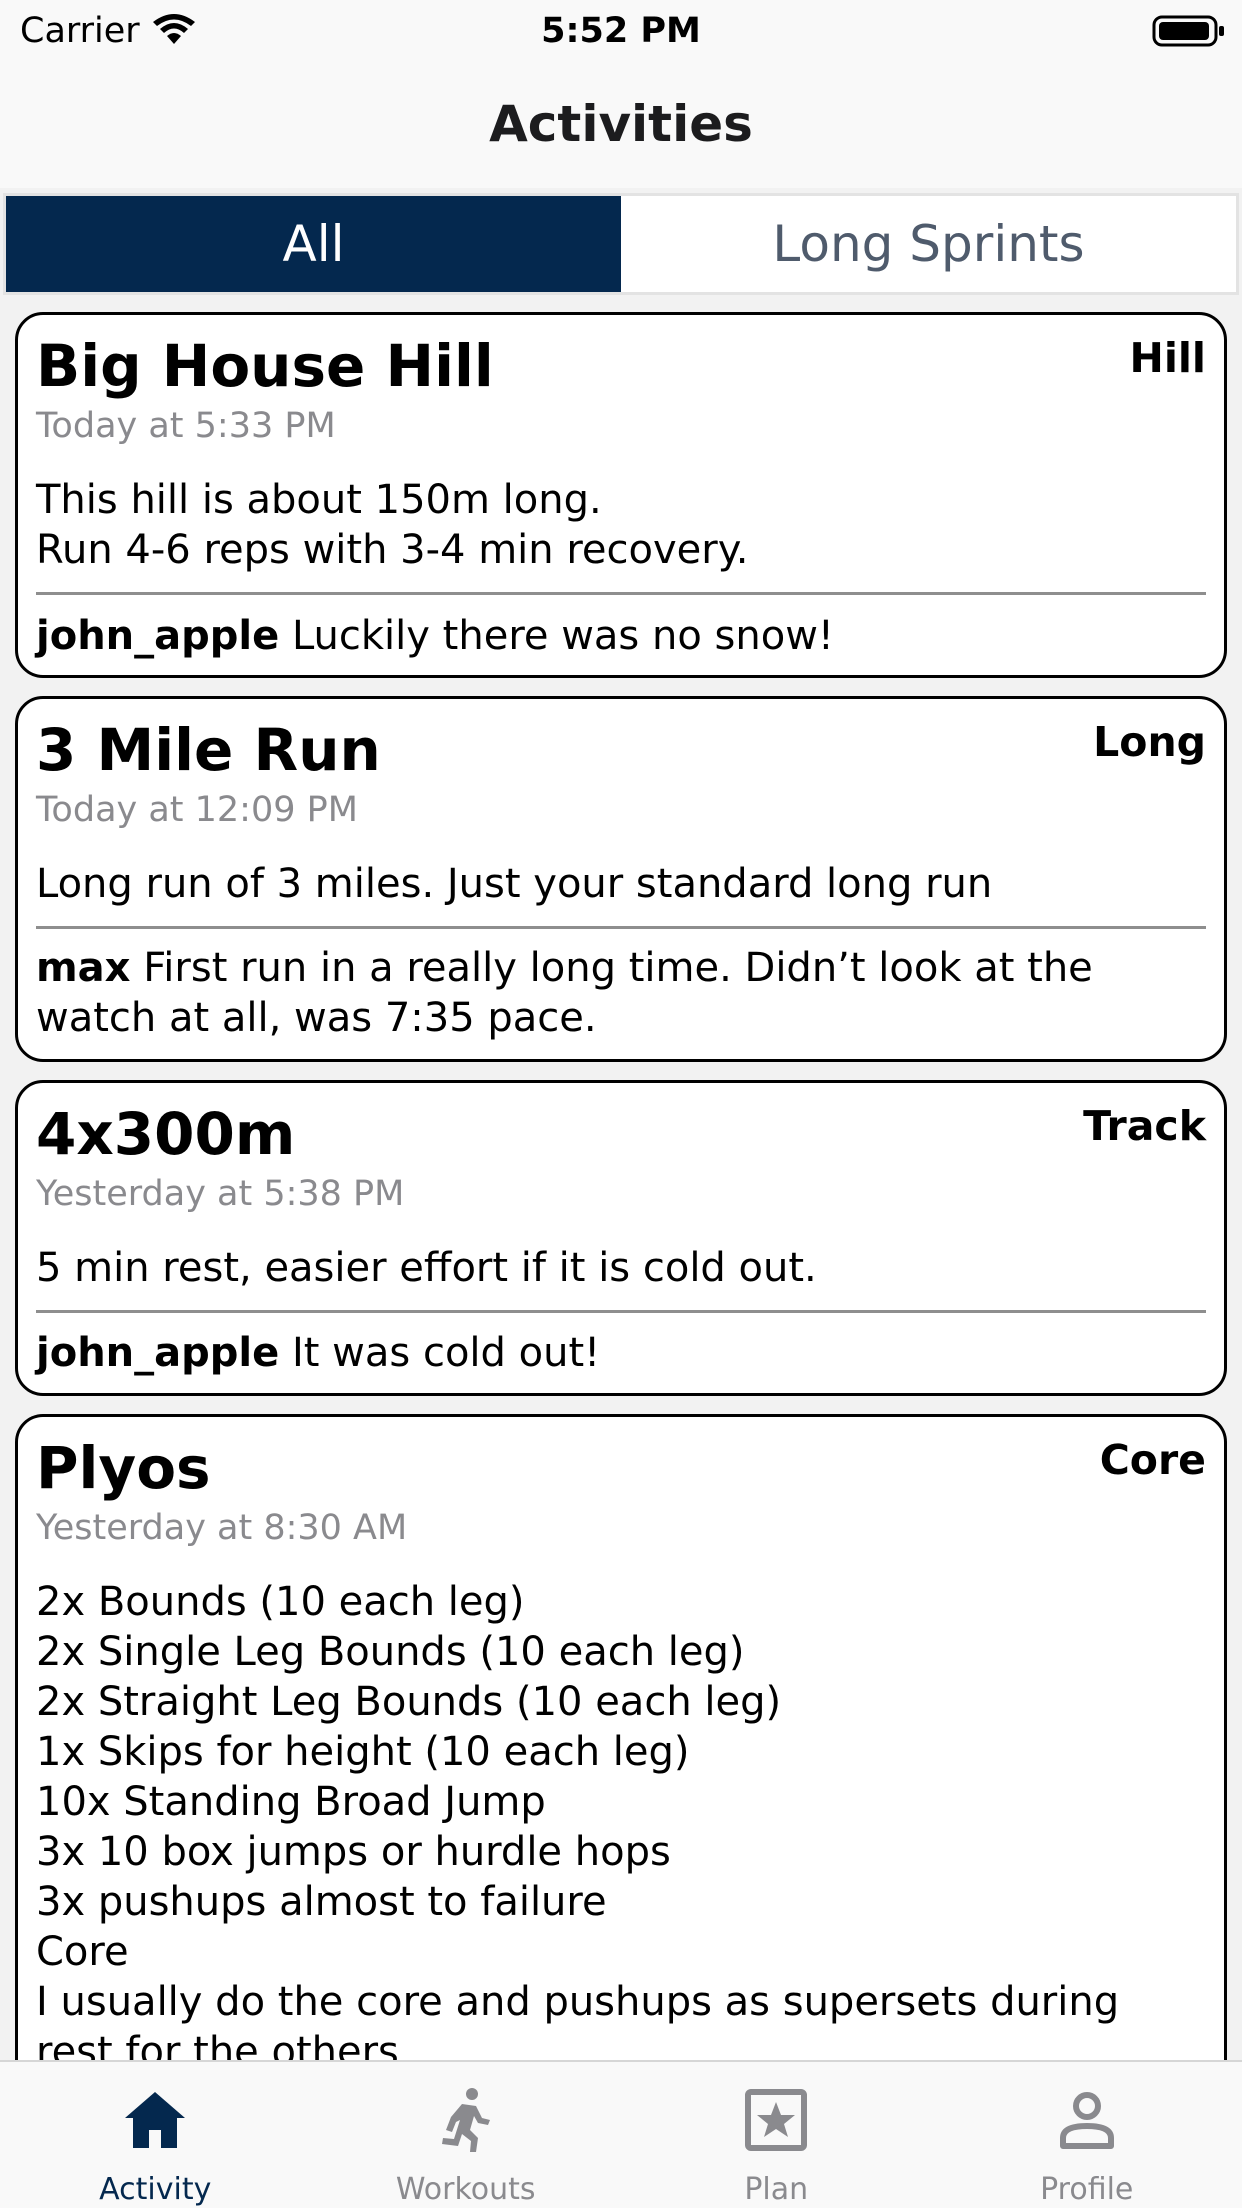 The height and width of the screenshot is (2208, 1242). Describe the element at coordinates (186, 426) in the screenshot. I see `activity-timestamp: Today at 5:33 PM` at that location.